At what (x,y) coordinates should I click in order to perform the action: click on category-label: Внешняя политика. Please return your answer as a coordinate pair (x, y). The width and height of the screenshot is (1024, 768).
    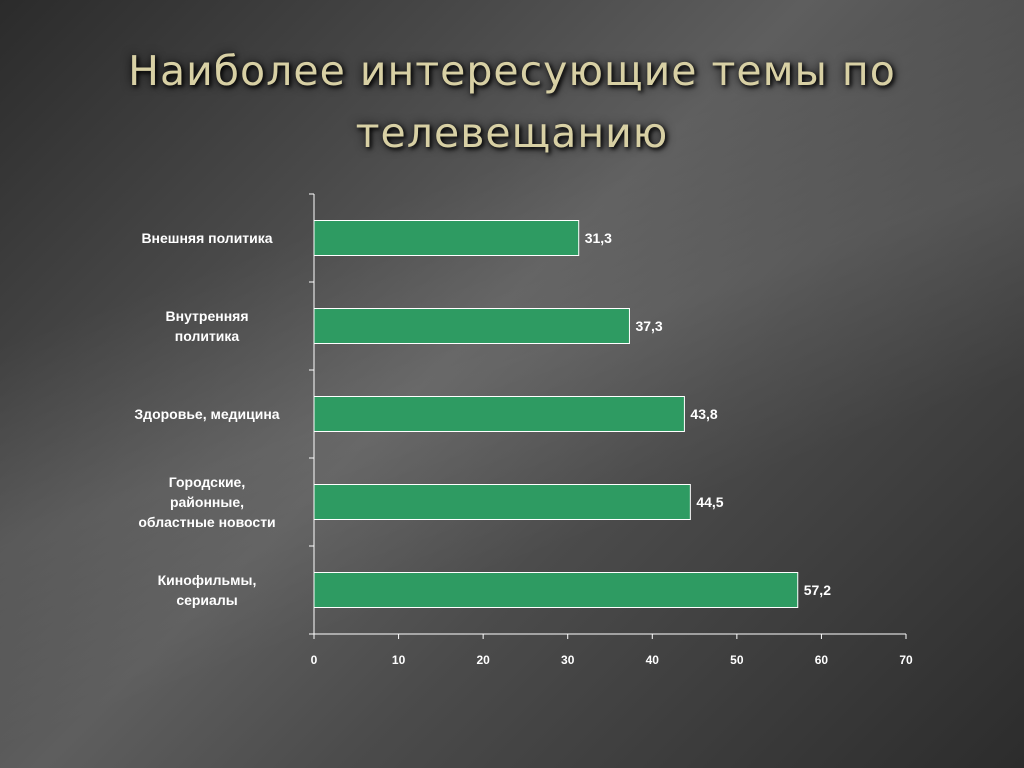
    Looking at the image, I should click on (206, 238).